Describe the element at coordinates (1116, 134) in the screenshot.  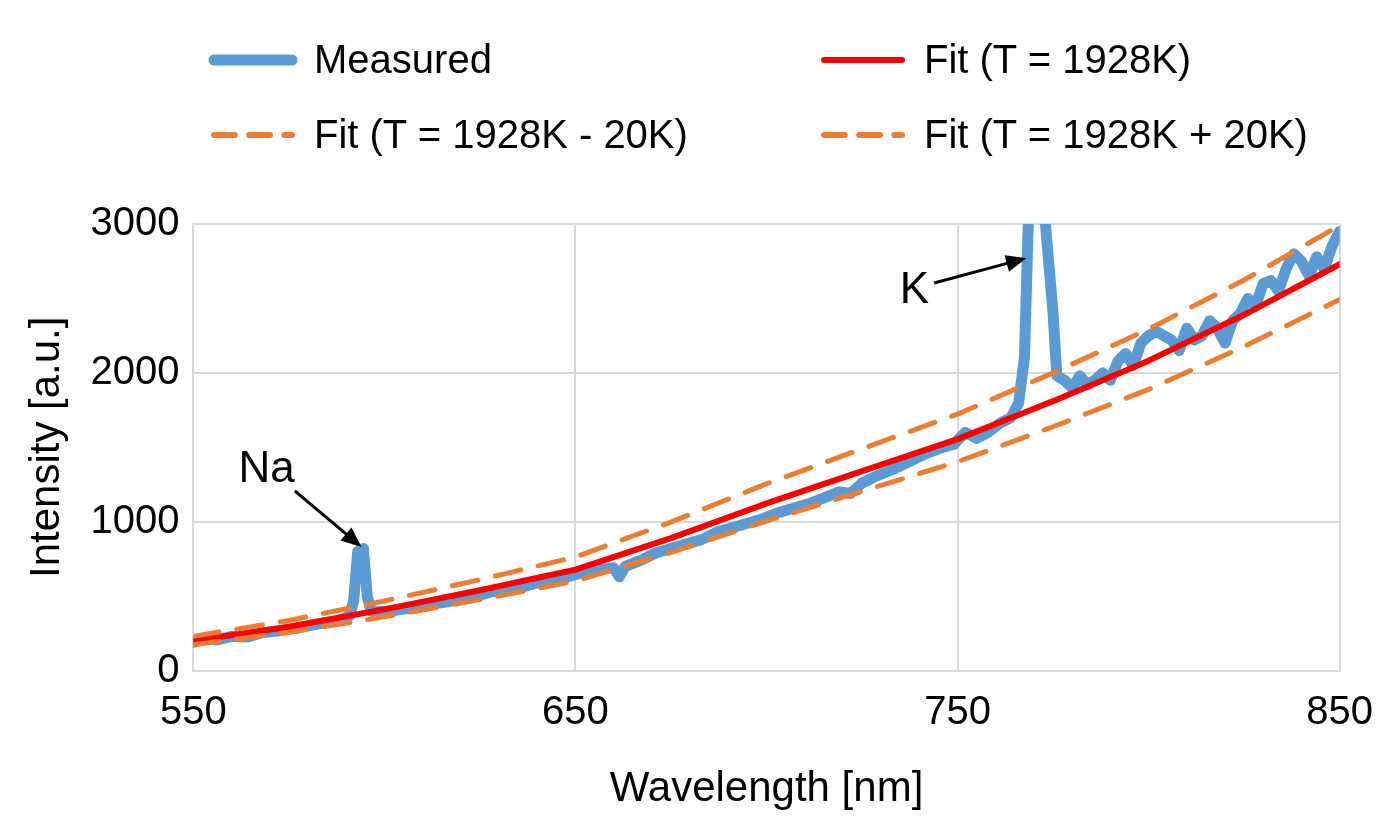
I see `legend-label: Fit (T = 1928K + 20K)` at that location.